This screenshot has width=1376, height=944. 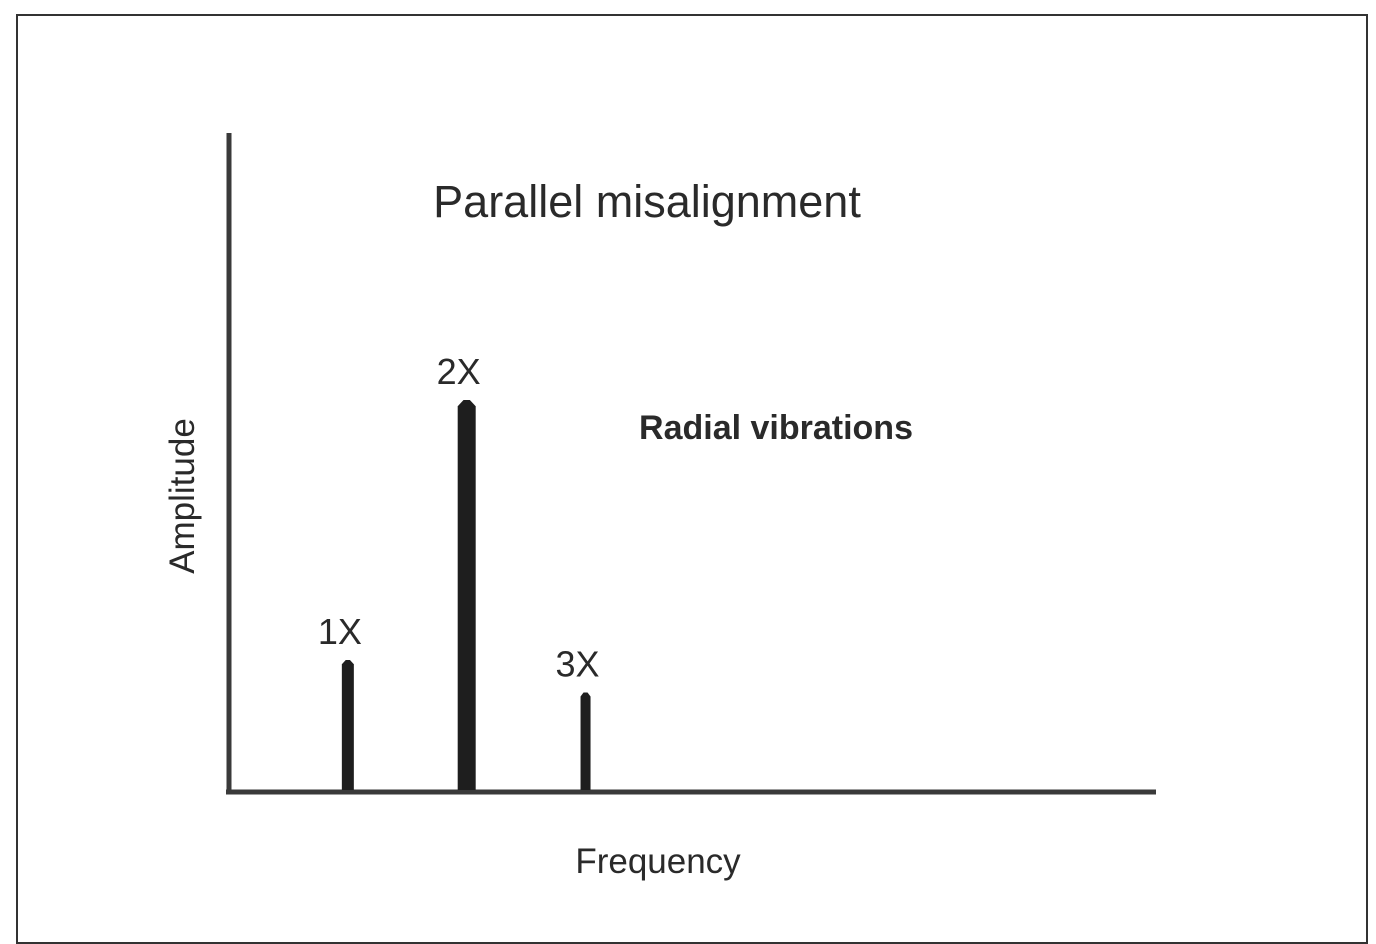 What do you see at coordinates (578, 664) in the screenshot?
I see `peak-label-3x: 3X` at bounding box center [578, 664].